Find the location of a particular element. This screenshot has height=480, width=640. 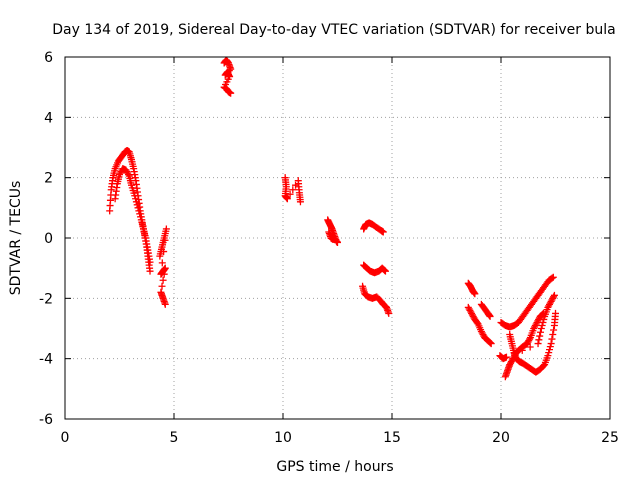

y-axis-label: SDTVAR / TECUs is located at coordinates (16, 238).